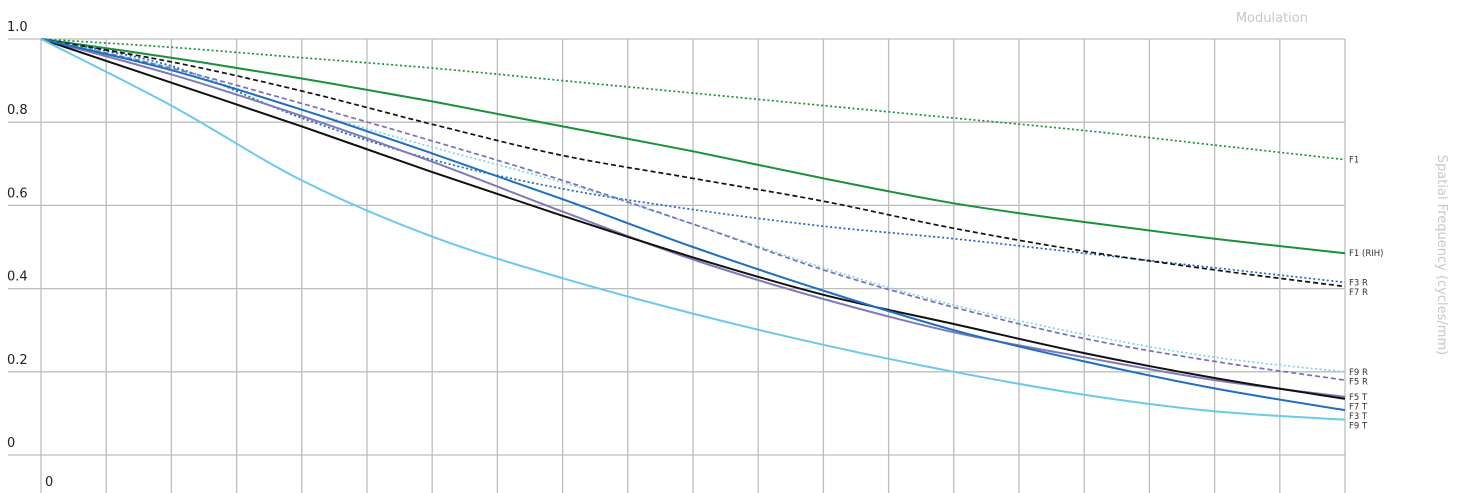  What do you see at coordinates (17, 360) in the screenshot?
I see `y-tick-label: 0.2` at bounding box center [17, 360].